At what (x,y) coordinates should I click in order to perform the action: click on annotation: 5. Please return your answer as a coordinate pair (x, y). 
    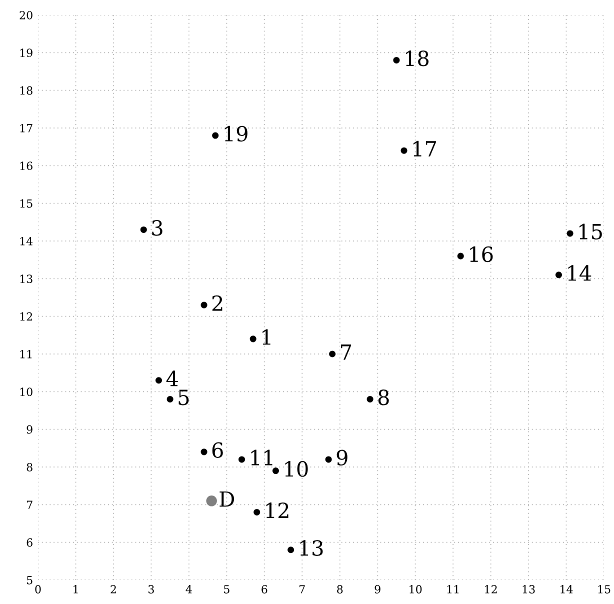
    Looking at the image, I should click on (183, 398).